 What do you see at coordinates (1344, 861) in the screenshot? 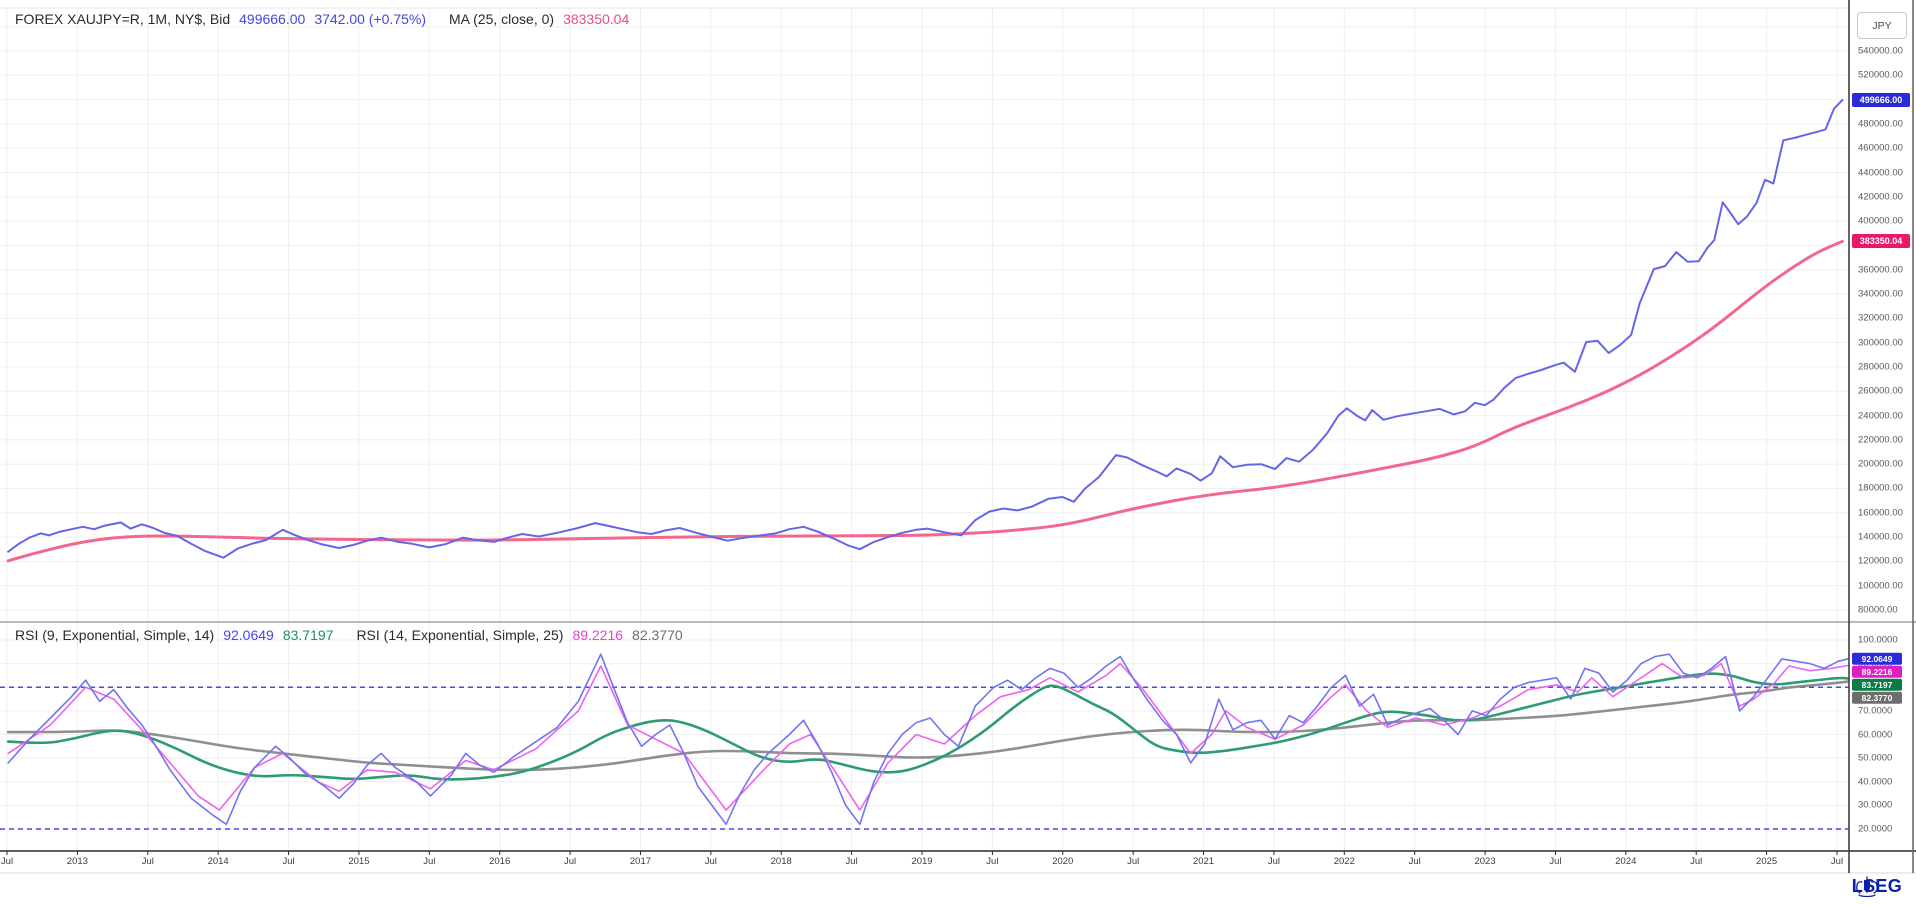
I see `x-axis-label: 2022` at bounding box center [1344, 861].